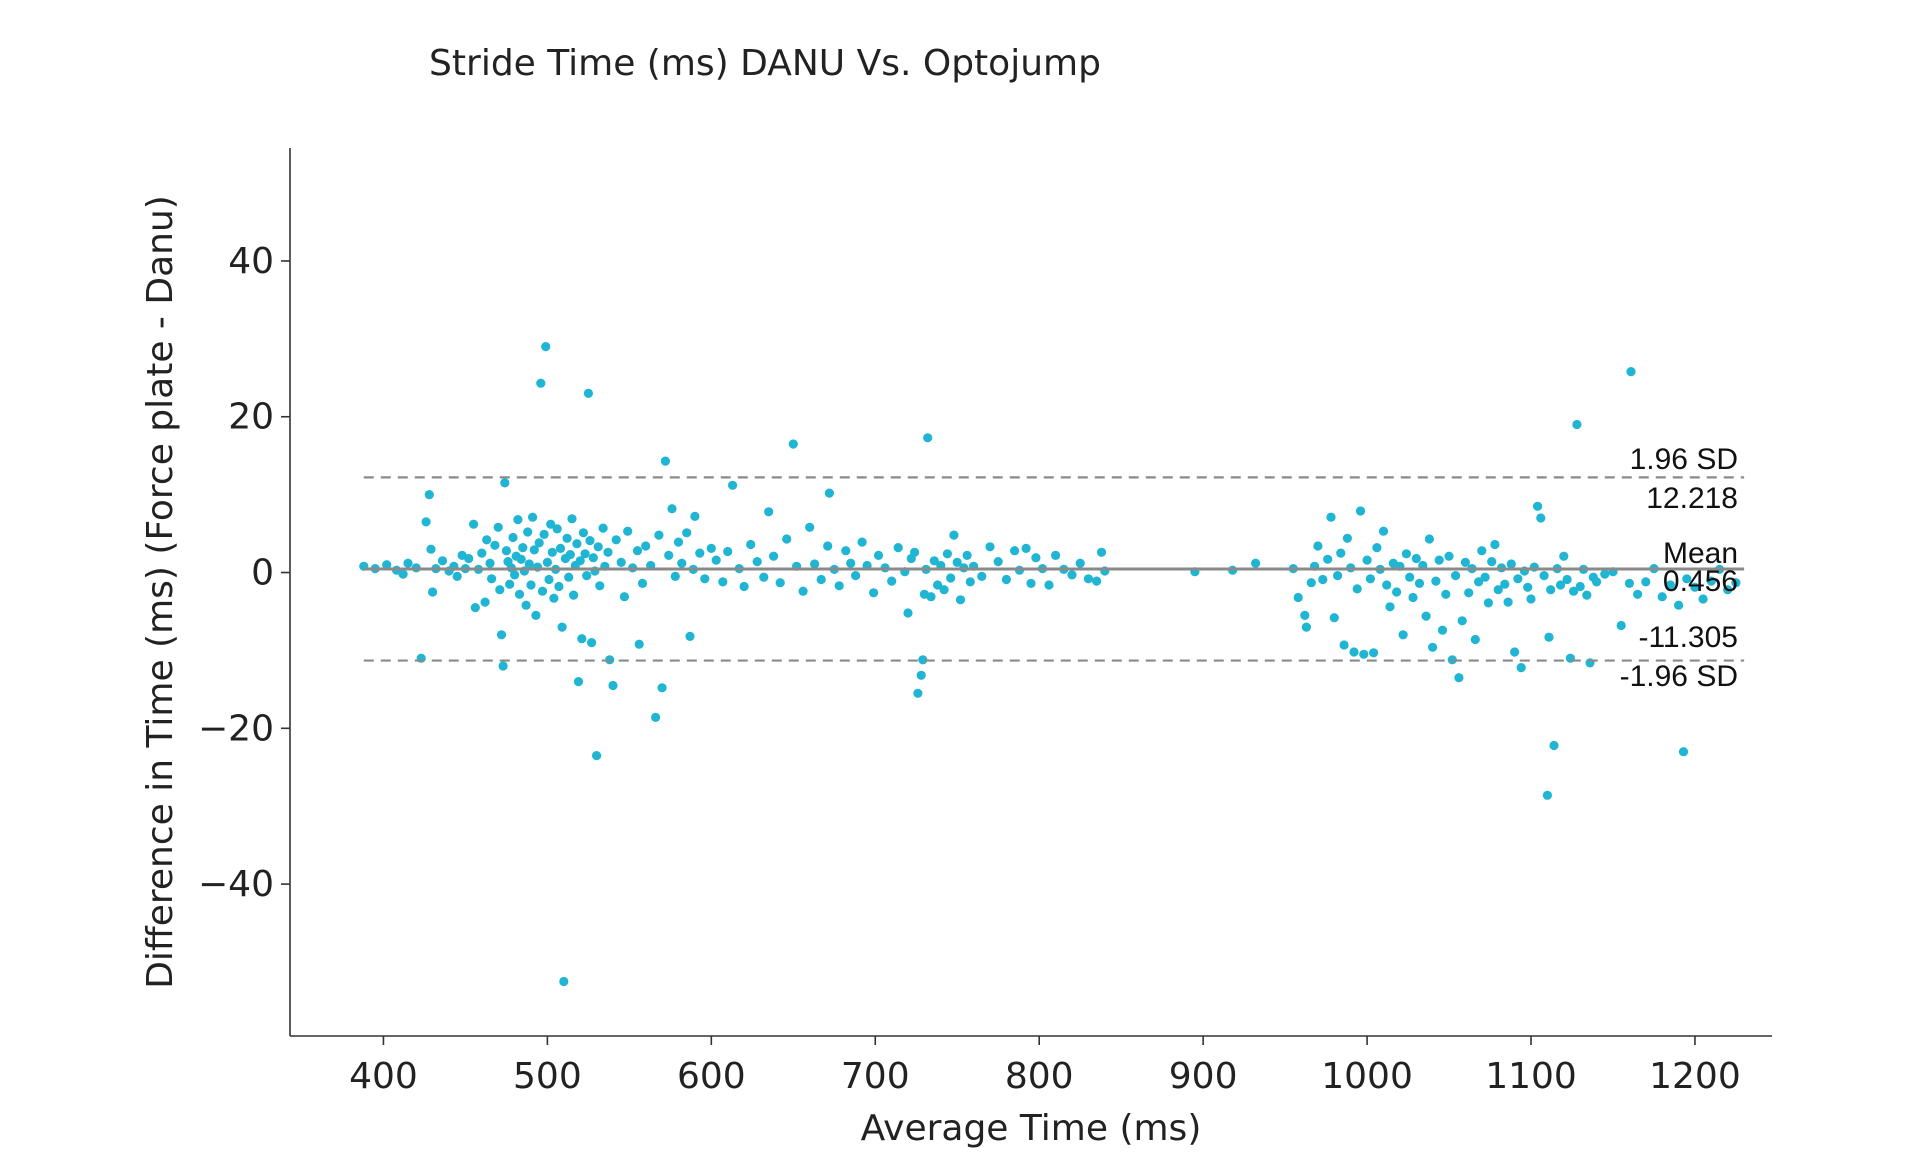  What do you see at coordinates (1031, 1128) in the screenshot?
I see `x-axis-label: Average Time (ms)` at bounding box center [1031, 1128].